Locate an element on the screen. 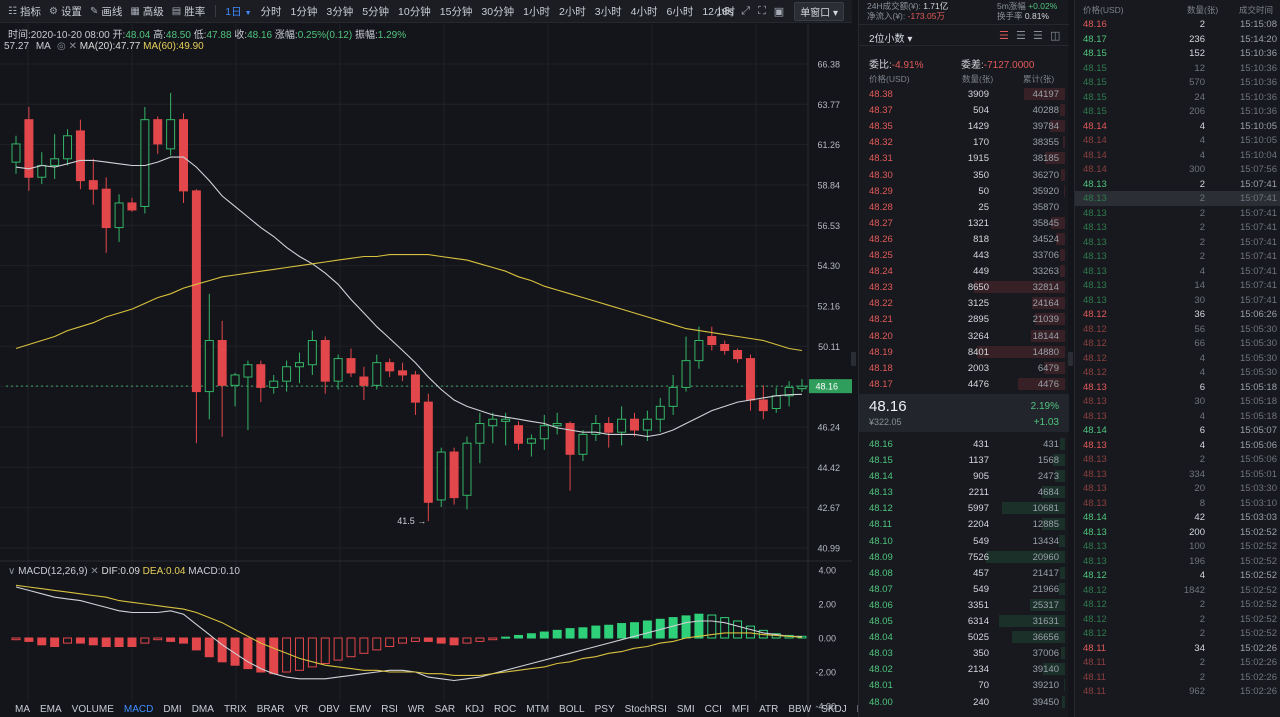  asks-view-icon: ☰ is located at coordinates (1021, 36).